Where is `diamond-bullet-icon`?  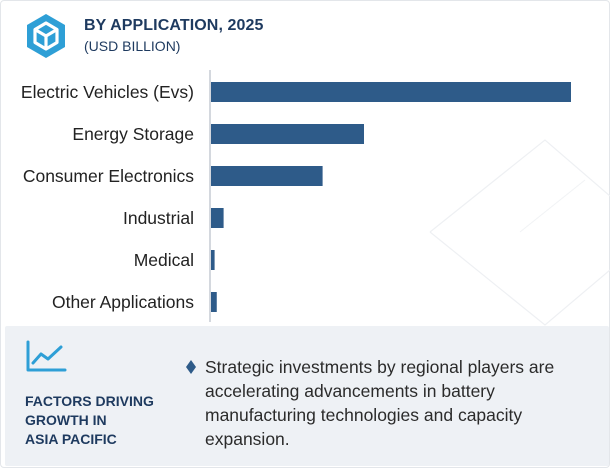 diamond-bullet-icon is located at coordinates (191, 367).